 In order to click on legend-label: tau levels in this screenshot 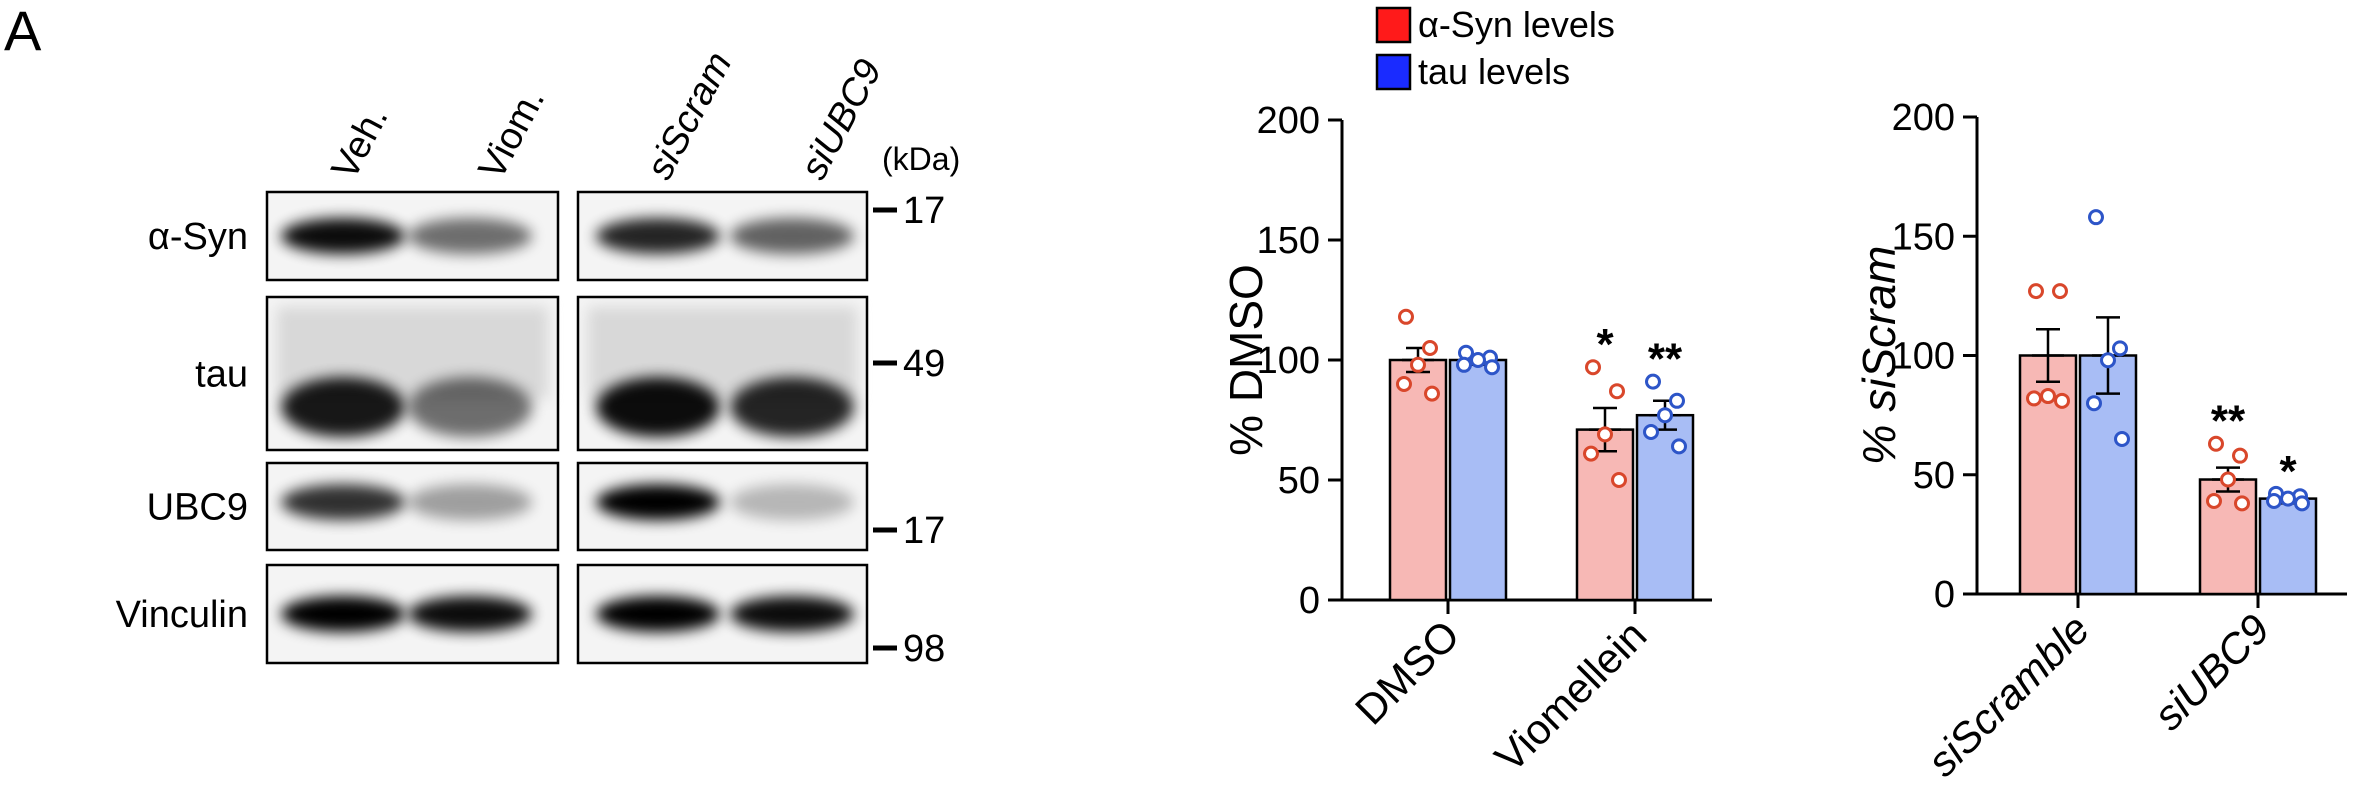, I will do `click(1494, 71)`.